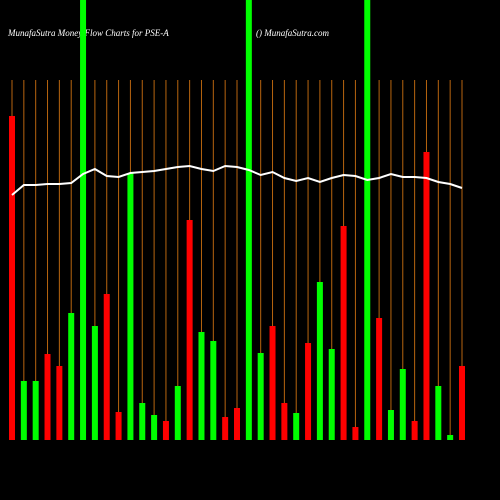  Describe the element at coordinates (292, 33) in the screenshot. I see `chart-subtitle: () MunafaSutra.com` at that location.